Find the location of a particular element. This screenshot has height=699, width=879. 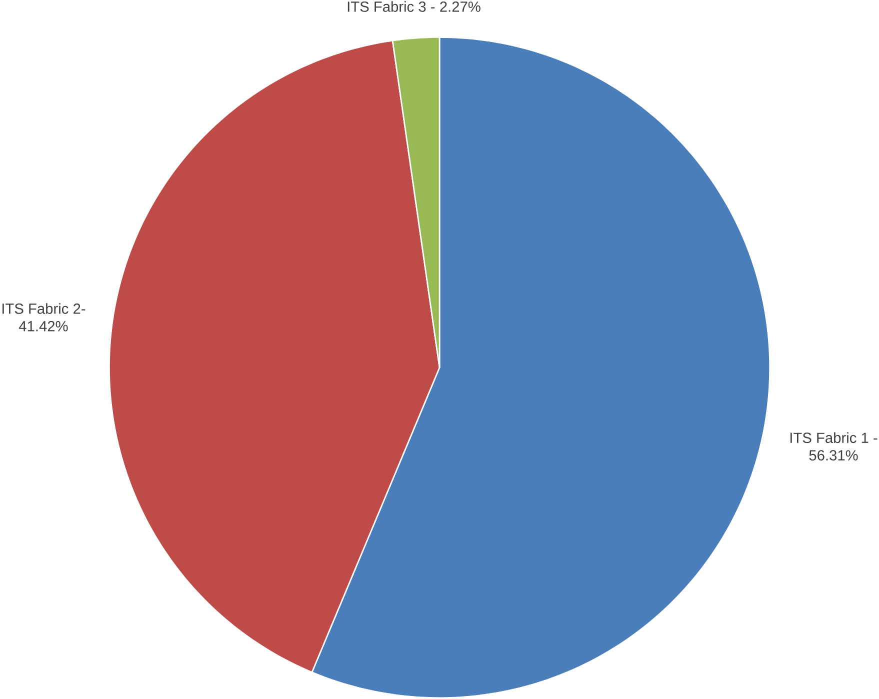

slice-label: ITS Fabric 1 - is located at coordinates (834, 438).